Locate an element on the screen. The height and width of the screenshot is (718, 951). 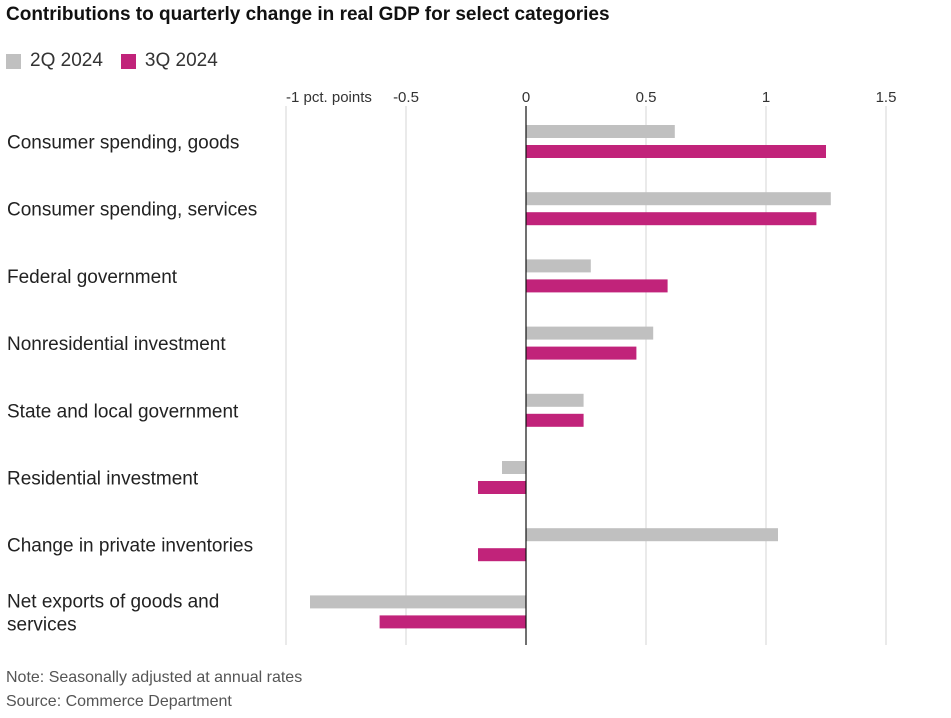
x-tick-label: 0.5 is located at coordinates (646, 97).